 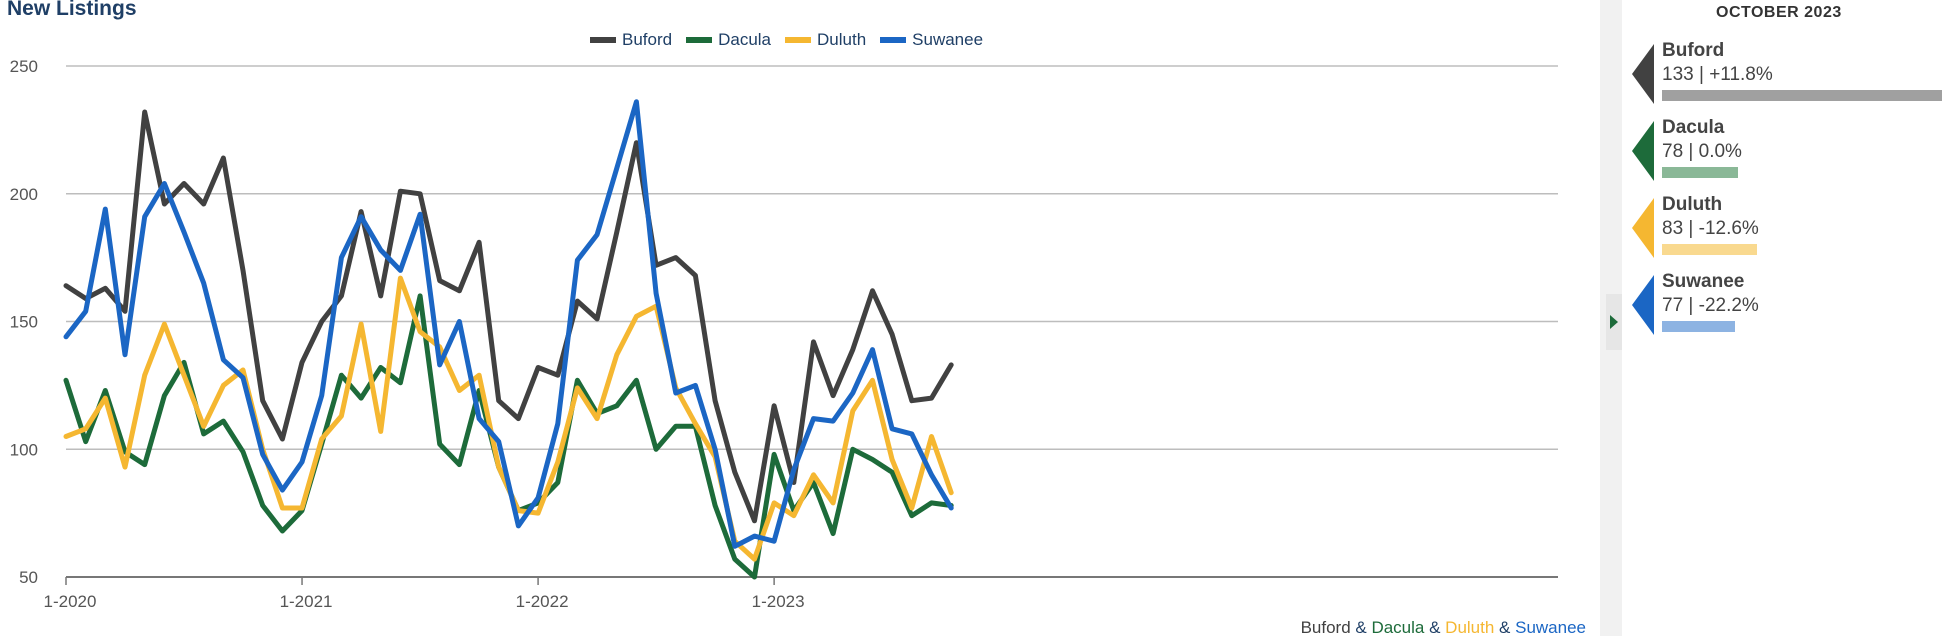 What do you see at coordinates (1710, 305) in the screenshot?
I see `entry-value: 77 | -22.2%` at bounding box center [1710, 305].